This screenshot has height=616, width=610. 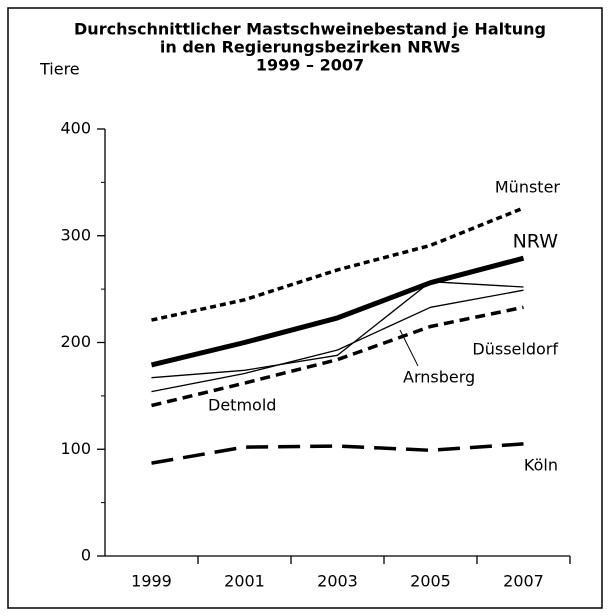 What do you see at coordinates (75, 128) in the screenshot?
I see `y-tick-label: 400` at bounding box center [75, 128].